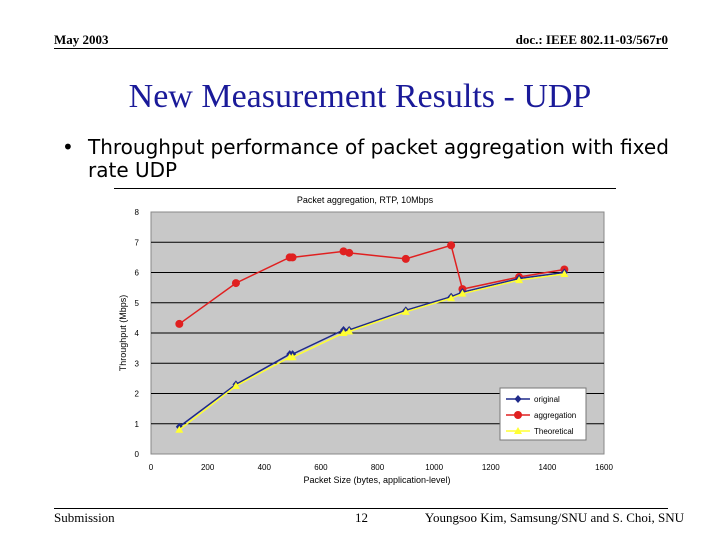 The image size is (720, 540). I want to click on x-tick-label: 1000, so click(434, 467).